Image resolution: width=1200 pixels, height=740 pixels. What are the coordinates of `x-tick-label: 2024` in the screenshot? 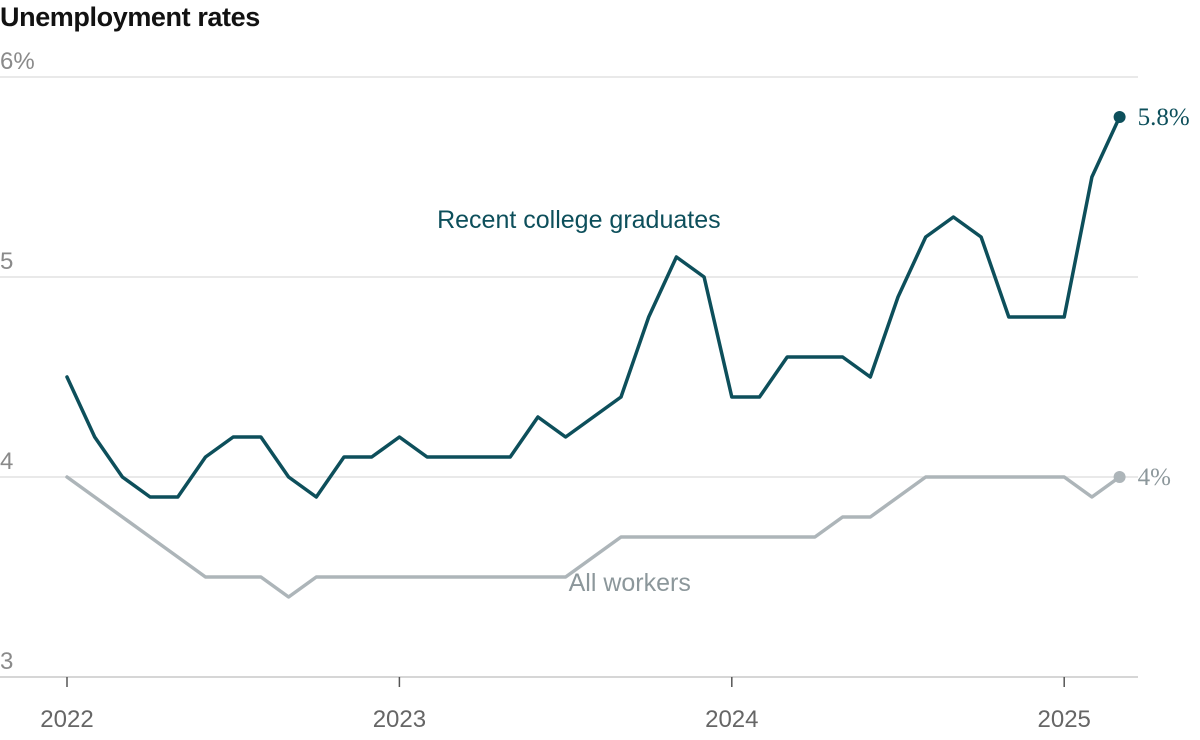 It's located at (731, 719).